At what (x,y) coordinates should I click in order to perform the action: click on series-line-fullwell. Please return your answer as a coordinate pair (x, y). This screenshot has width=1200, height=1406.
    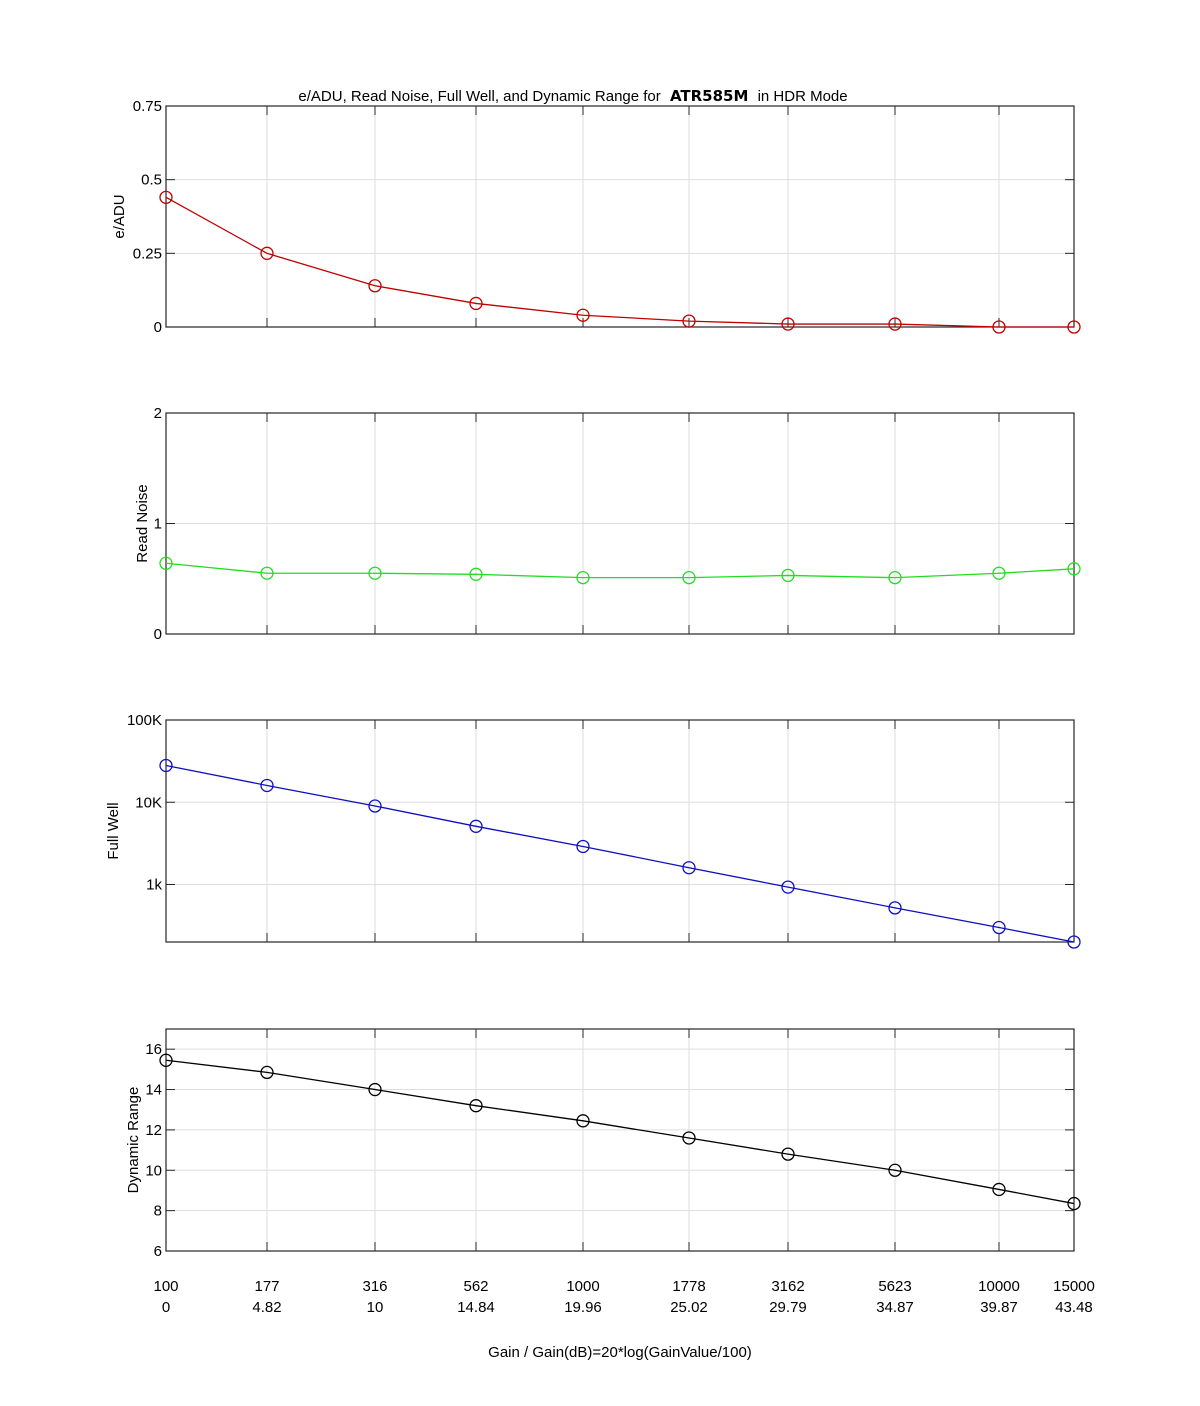
    Looking at the image, I should click on (620, 853).